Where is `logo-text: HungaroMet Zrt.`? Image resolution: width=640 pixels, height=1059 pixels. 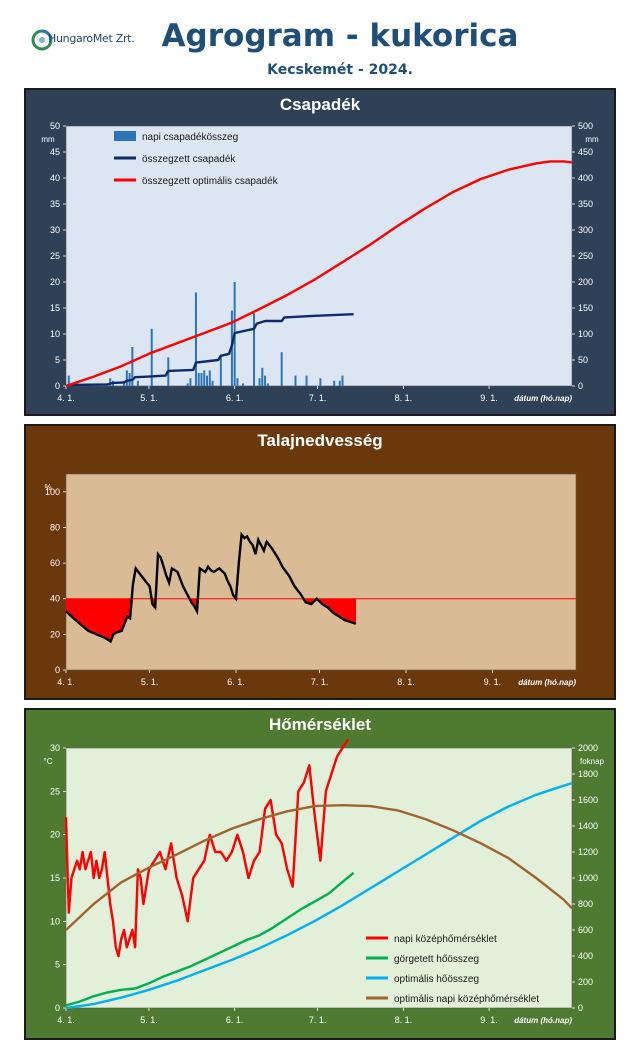
logo-text: HungaroMet Zrt. is located at coordinates (91, 38).